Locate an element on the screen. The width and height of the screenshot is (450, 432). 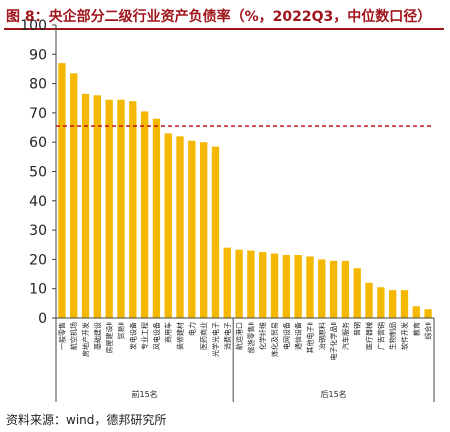
x-category-label: 航运港口 is located at coordinates (239, 336).